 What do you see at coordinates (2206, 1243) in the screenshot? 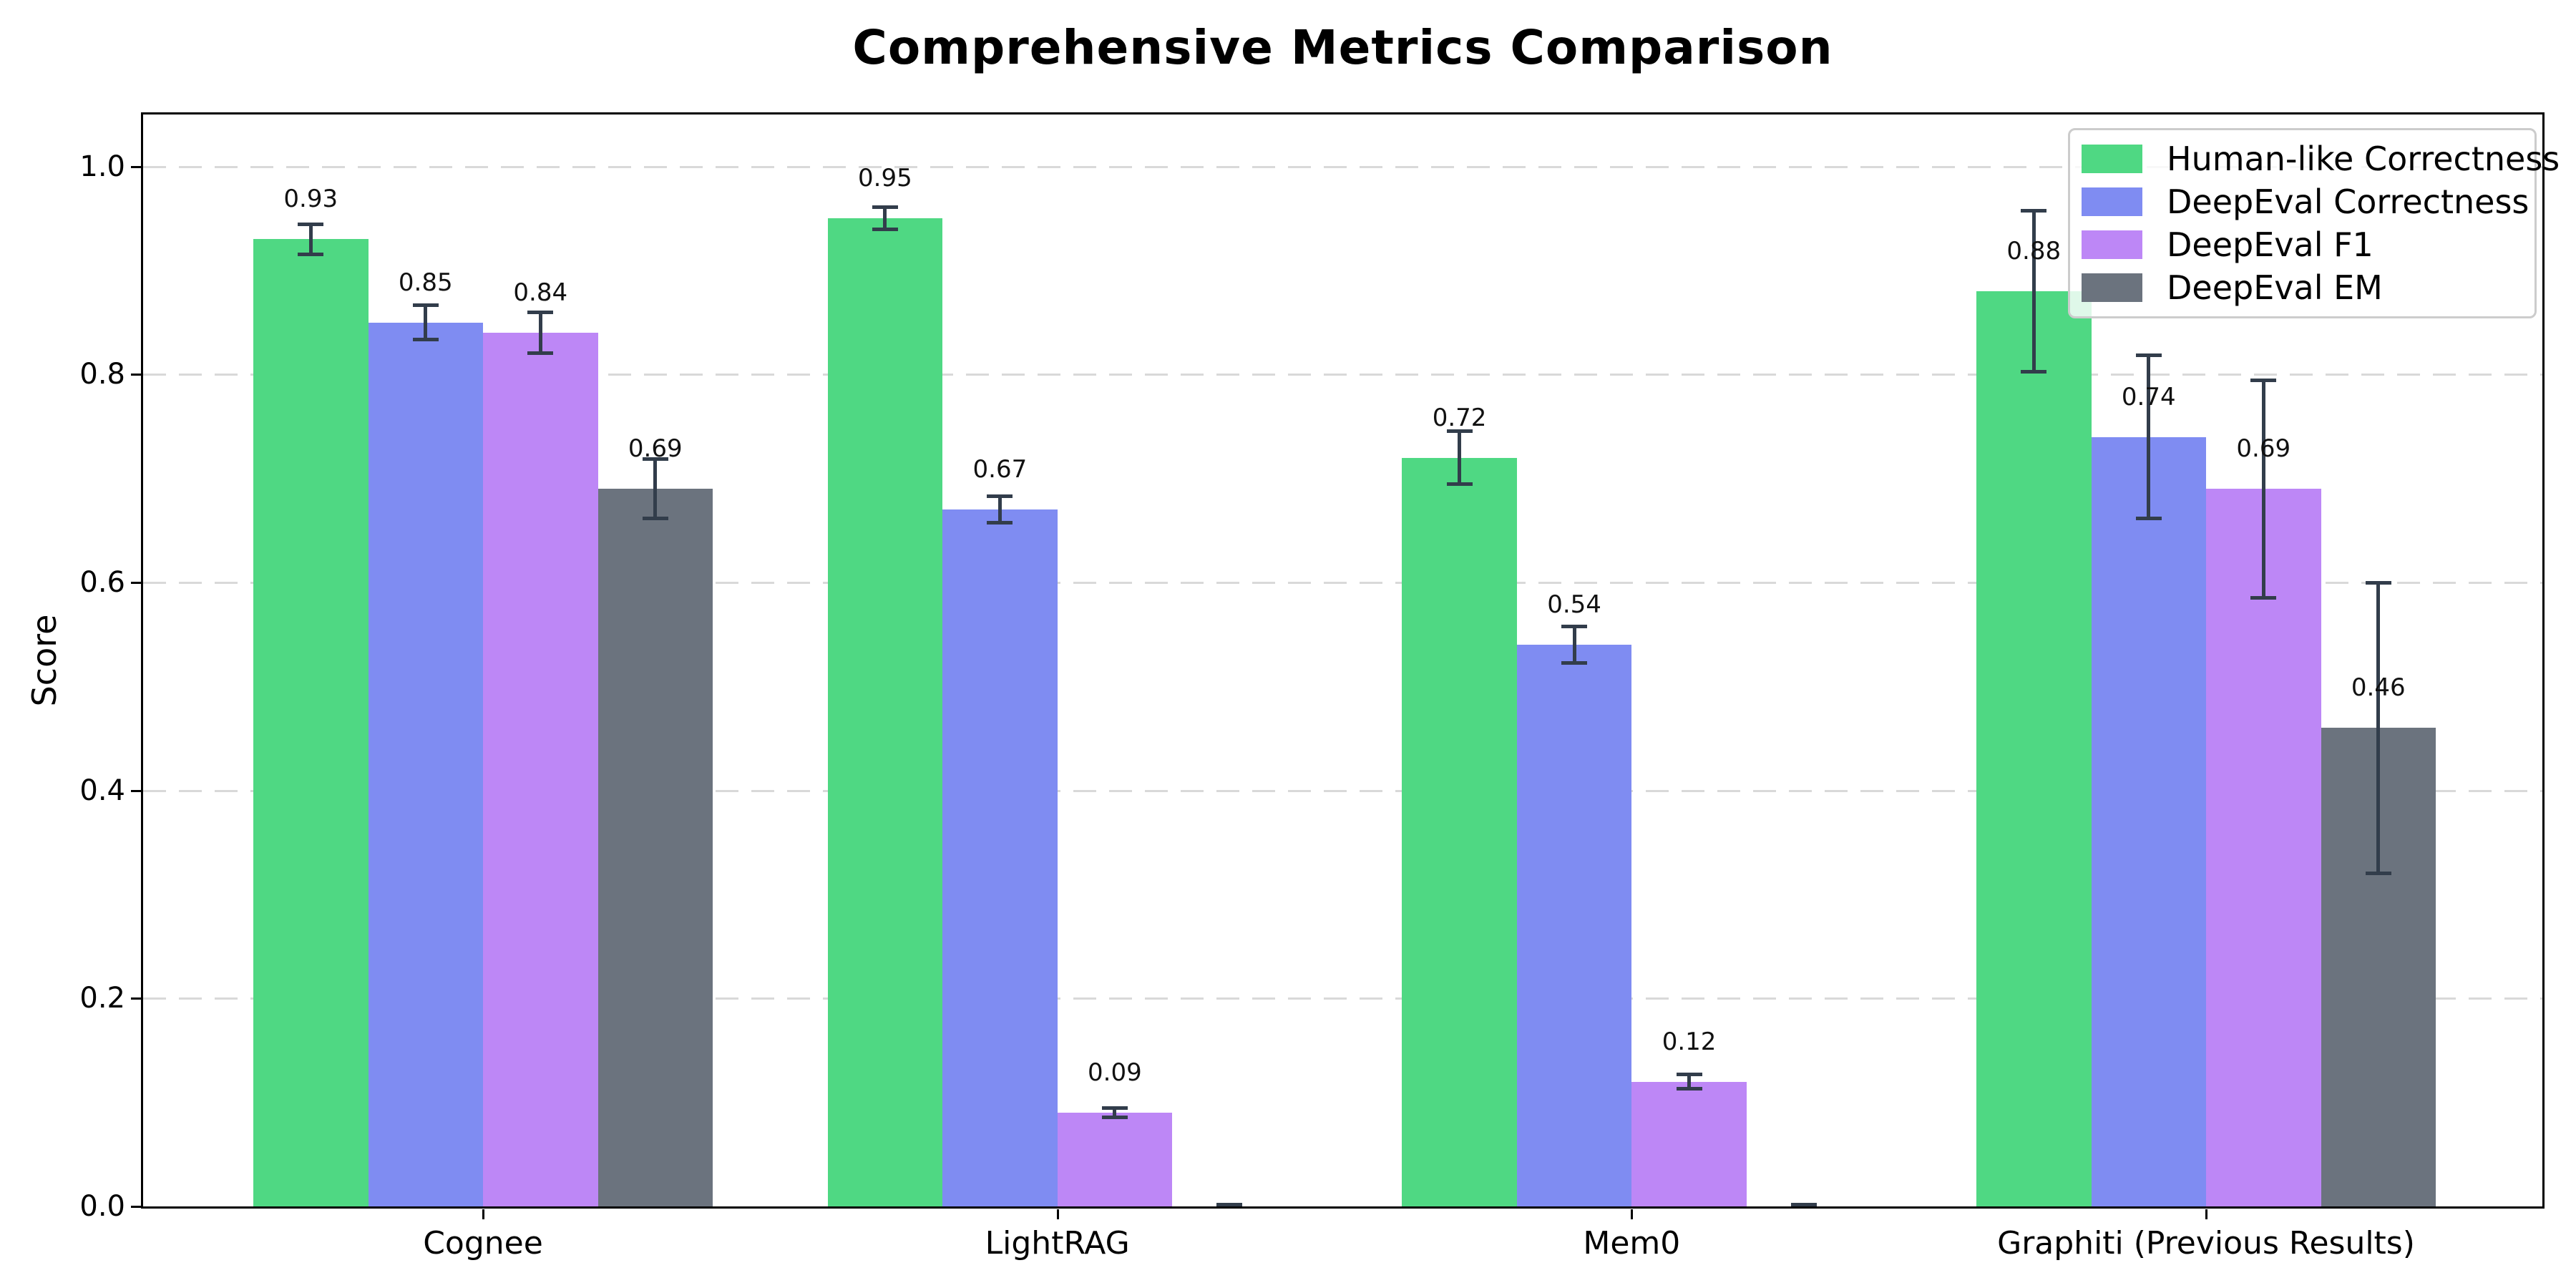
I see `x-tick-label: Graphiti (Previous Results)` at bounding box center [2206, 1243].